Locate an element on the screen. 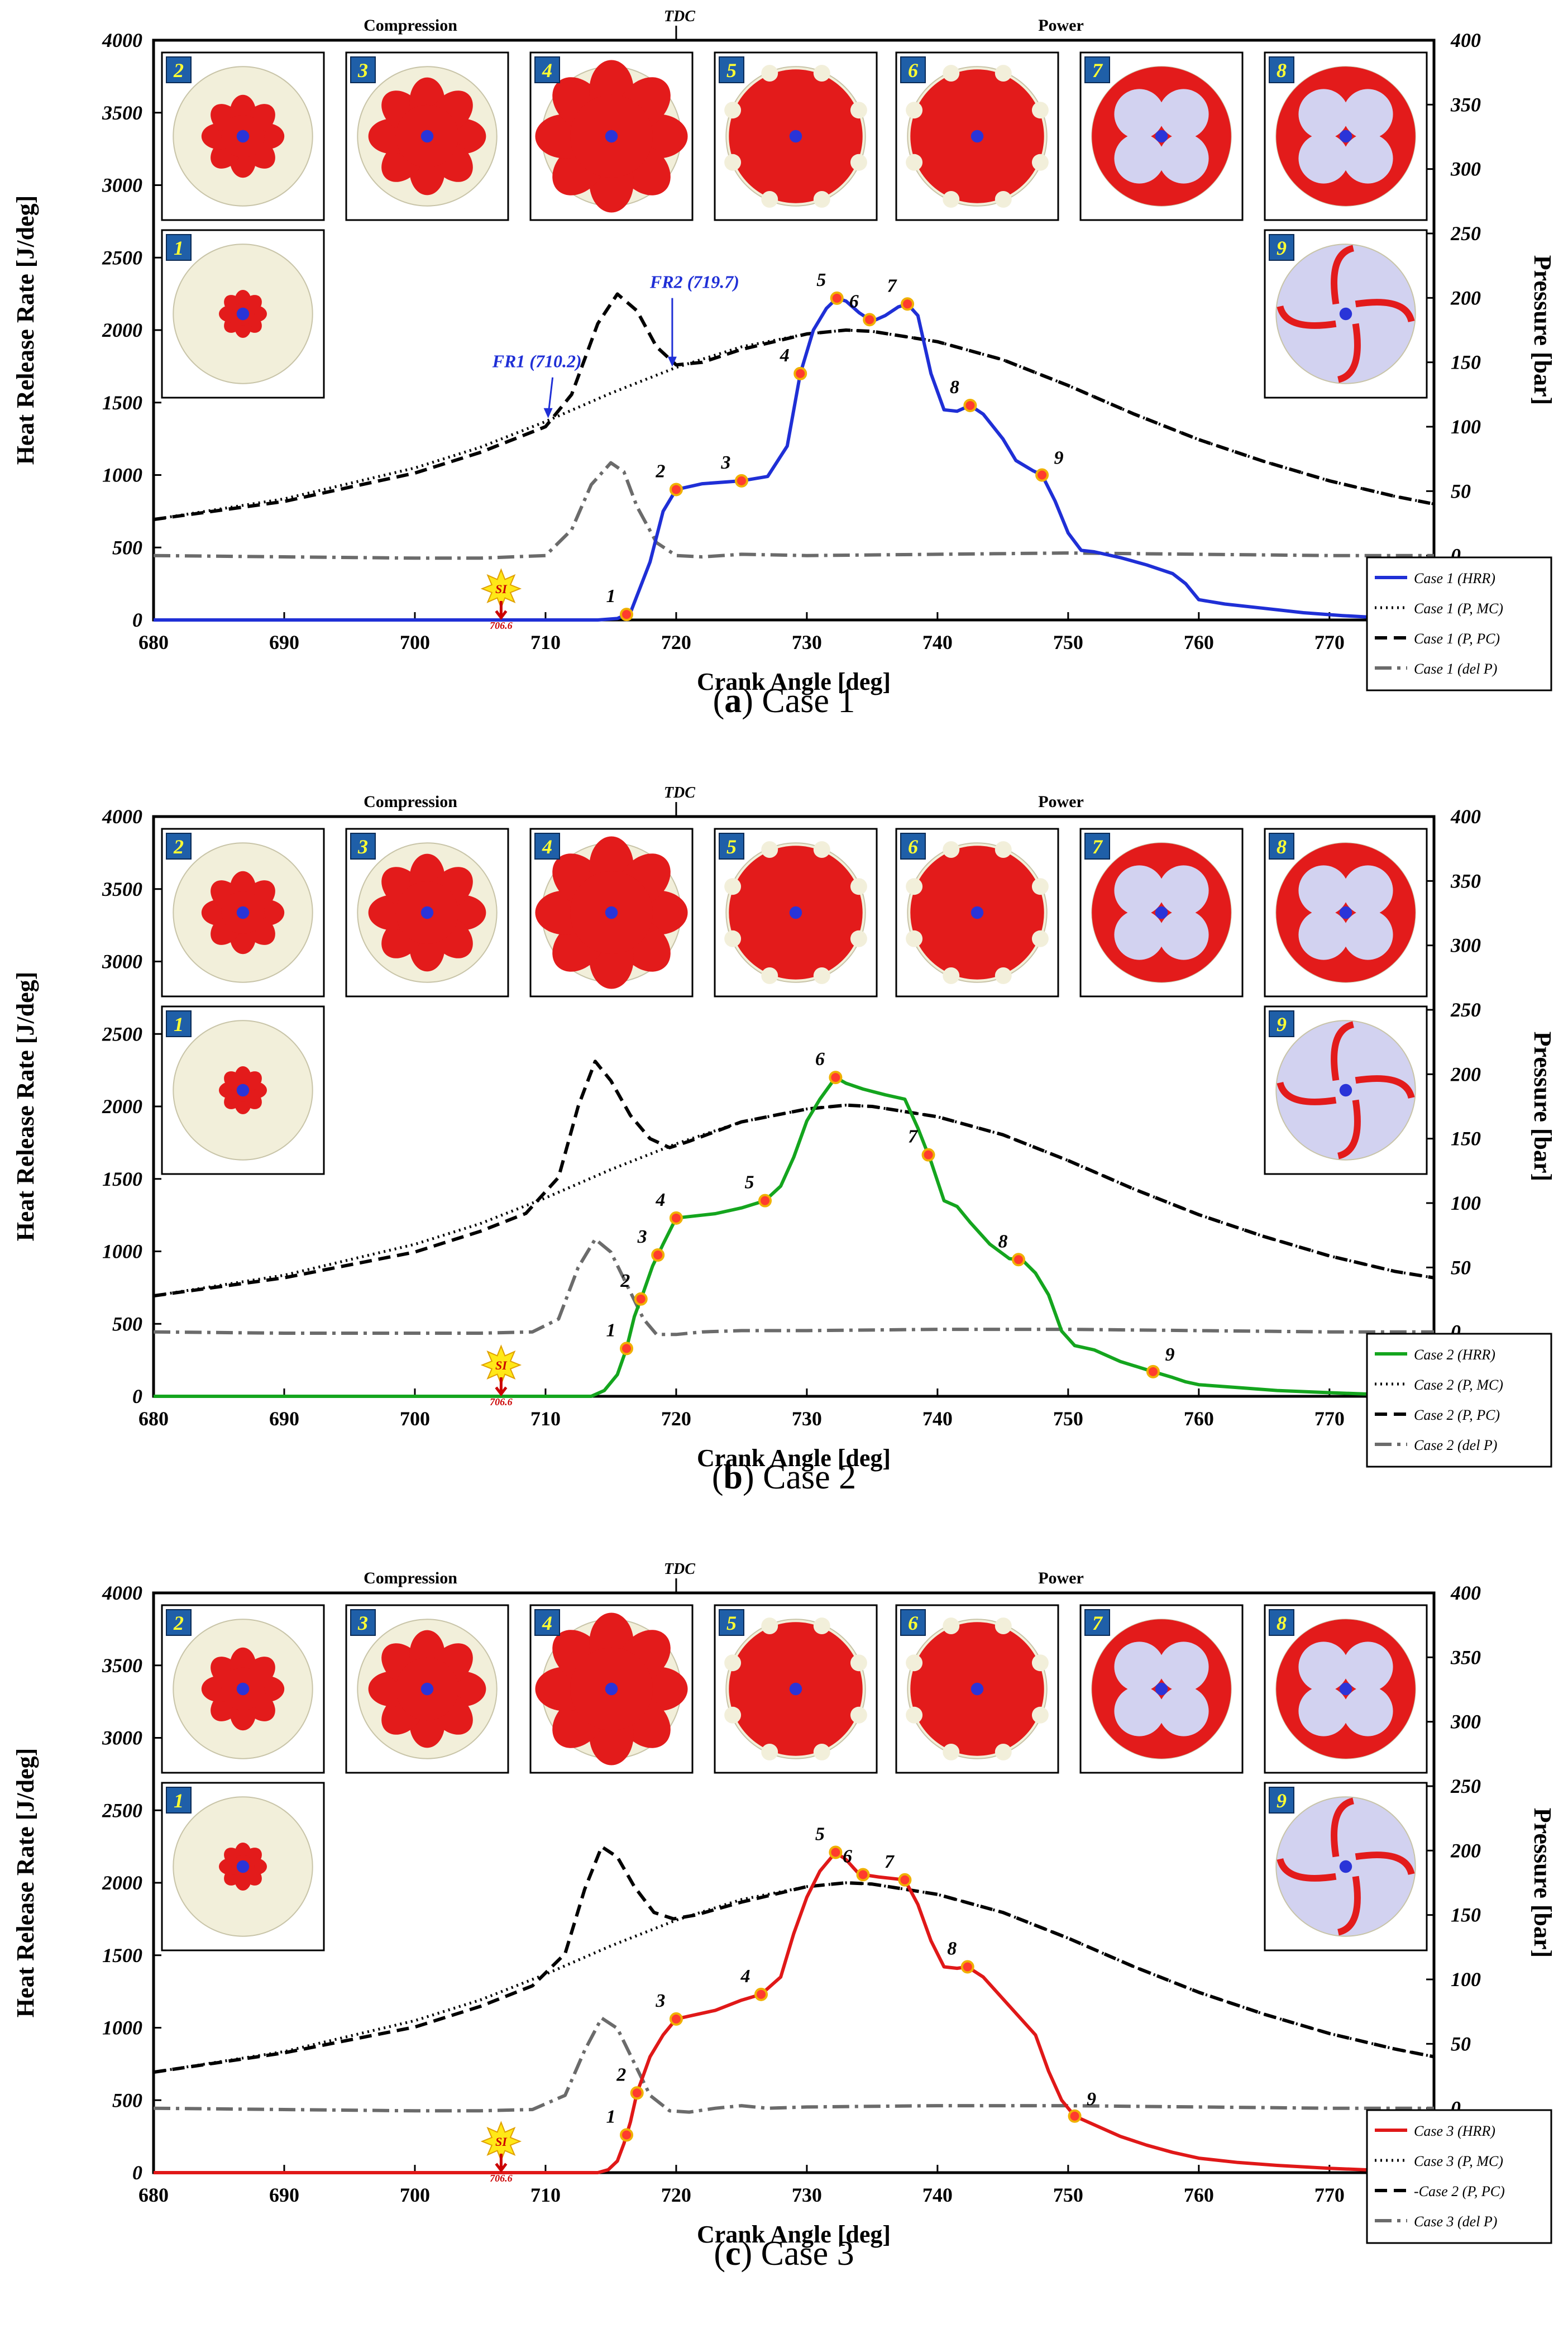  panel-caption: (a) Case 1 is located at coordinates (784, 701).